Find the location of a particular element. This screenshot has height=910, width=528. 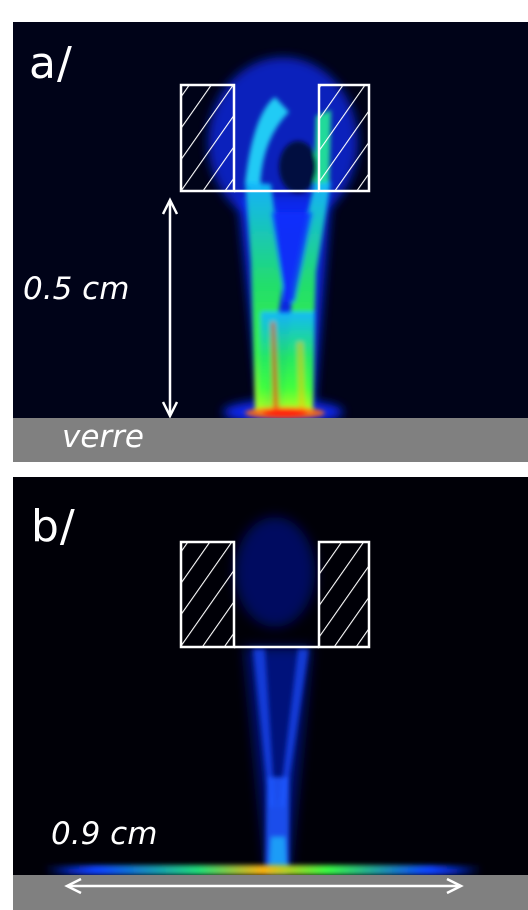

height-arrow is located at coordinates (170, 308).